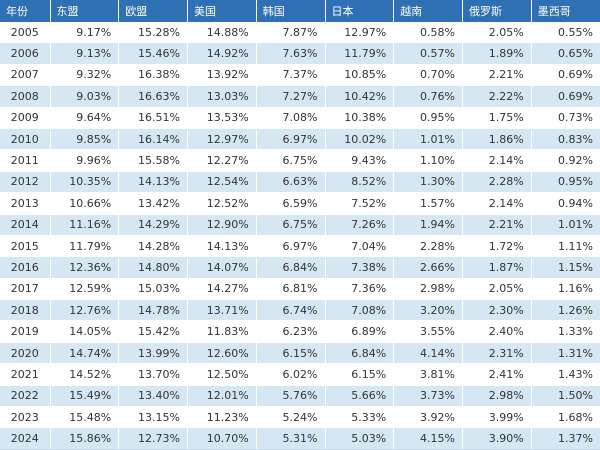 Image resolution: width=600 pixels, height=450 pixels. Describe the element at coordinates (85, 53) in the screenshot. I see `value-cell: 9.13%` at that location.